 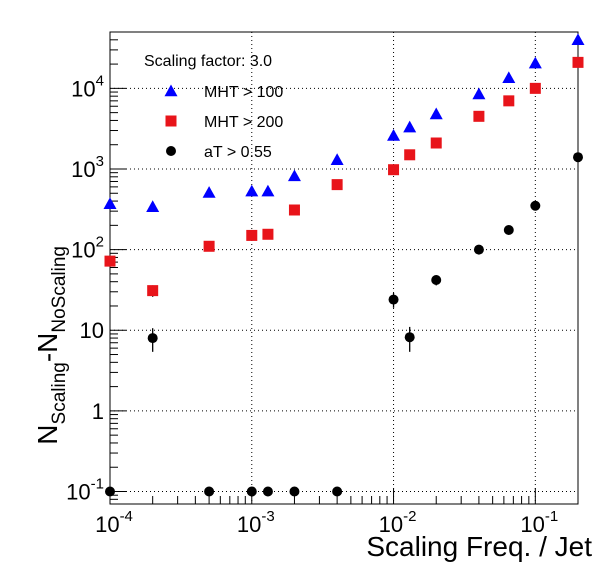 What do you see at coordinates (126, 516) in the screenshot?
I see `x-tick-label-exponent: -4` at bounding box center [126, 516].